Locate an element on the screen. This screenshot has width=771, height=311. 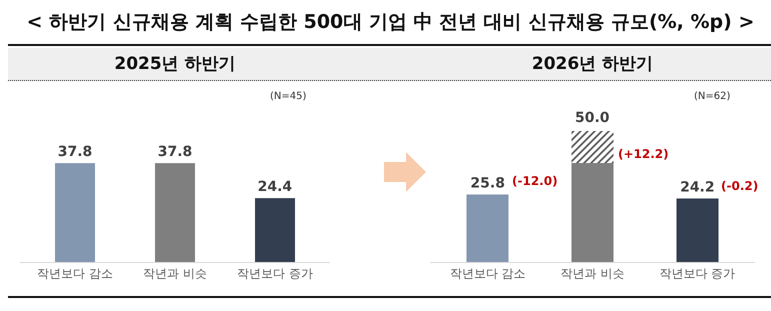
annotation: (+12.2) is located at coordinates (643, 154).